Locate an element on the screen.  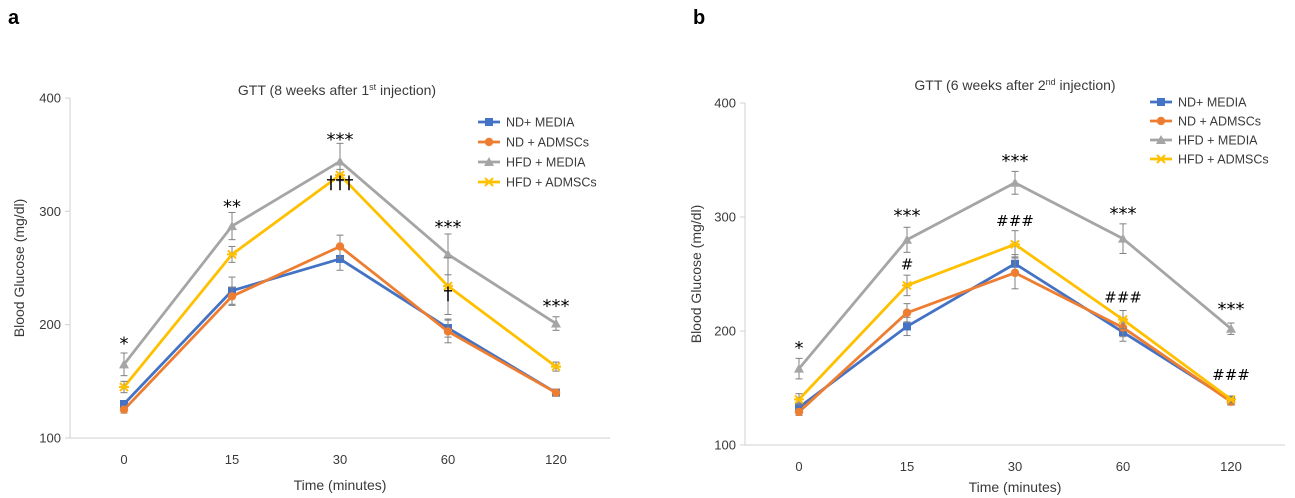
series-x is located at coordinates (1015, 318).